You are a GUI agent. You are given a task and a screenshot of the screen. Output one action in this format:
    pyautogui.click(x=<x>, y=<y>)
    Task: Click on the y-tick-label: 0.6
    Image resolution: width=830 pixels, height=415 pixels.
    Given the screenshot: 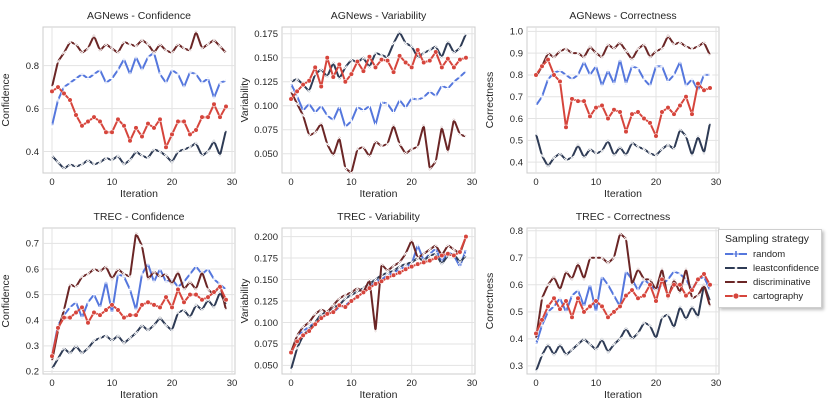 What is the action you would take?
    pyautogui.click(x=32, y=269)
    